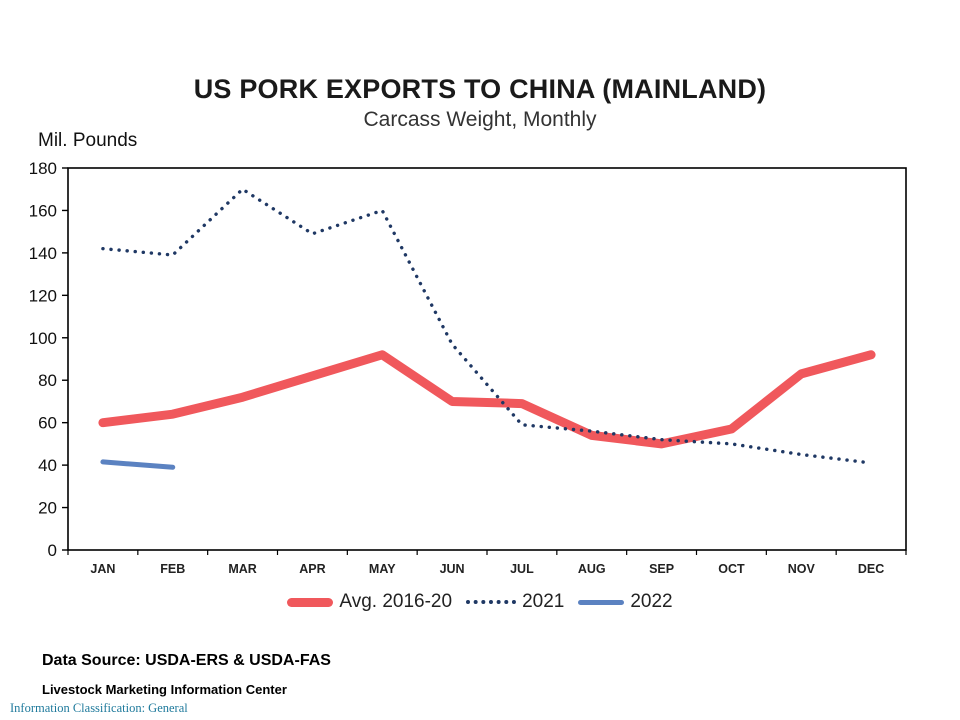 Image resolution: width=960 pixels, height=720 pixels. What do you see at coordinates (480, 119) in the screenshot?
I see `chart-subtitle: Carcass Weight, Monthly` at bounding box center [480, 119].